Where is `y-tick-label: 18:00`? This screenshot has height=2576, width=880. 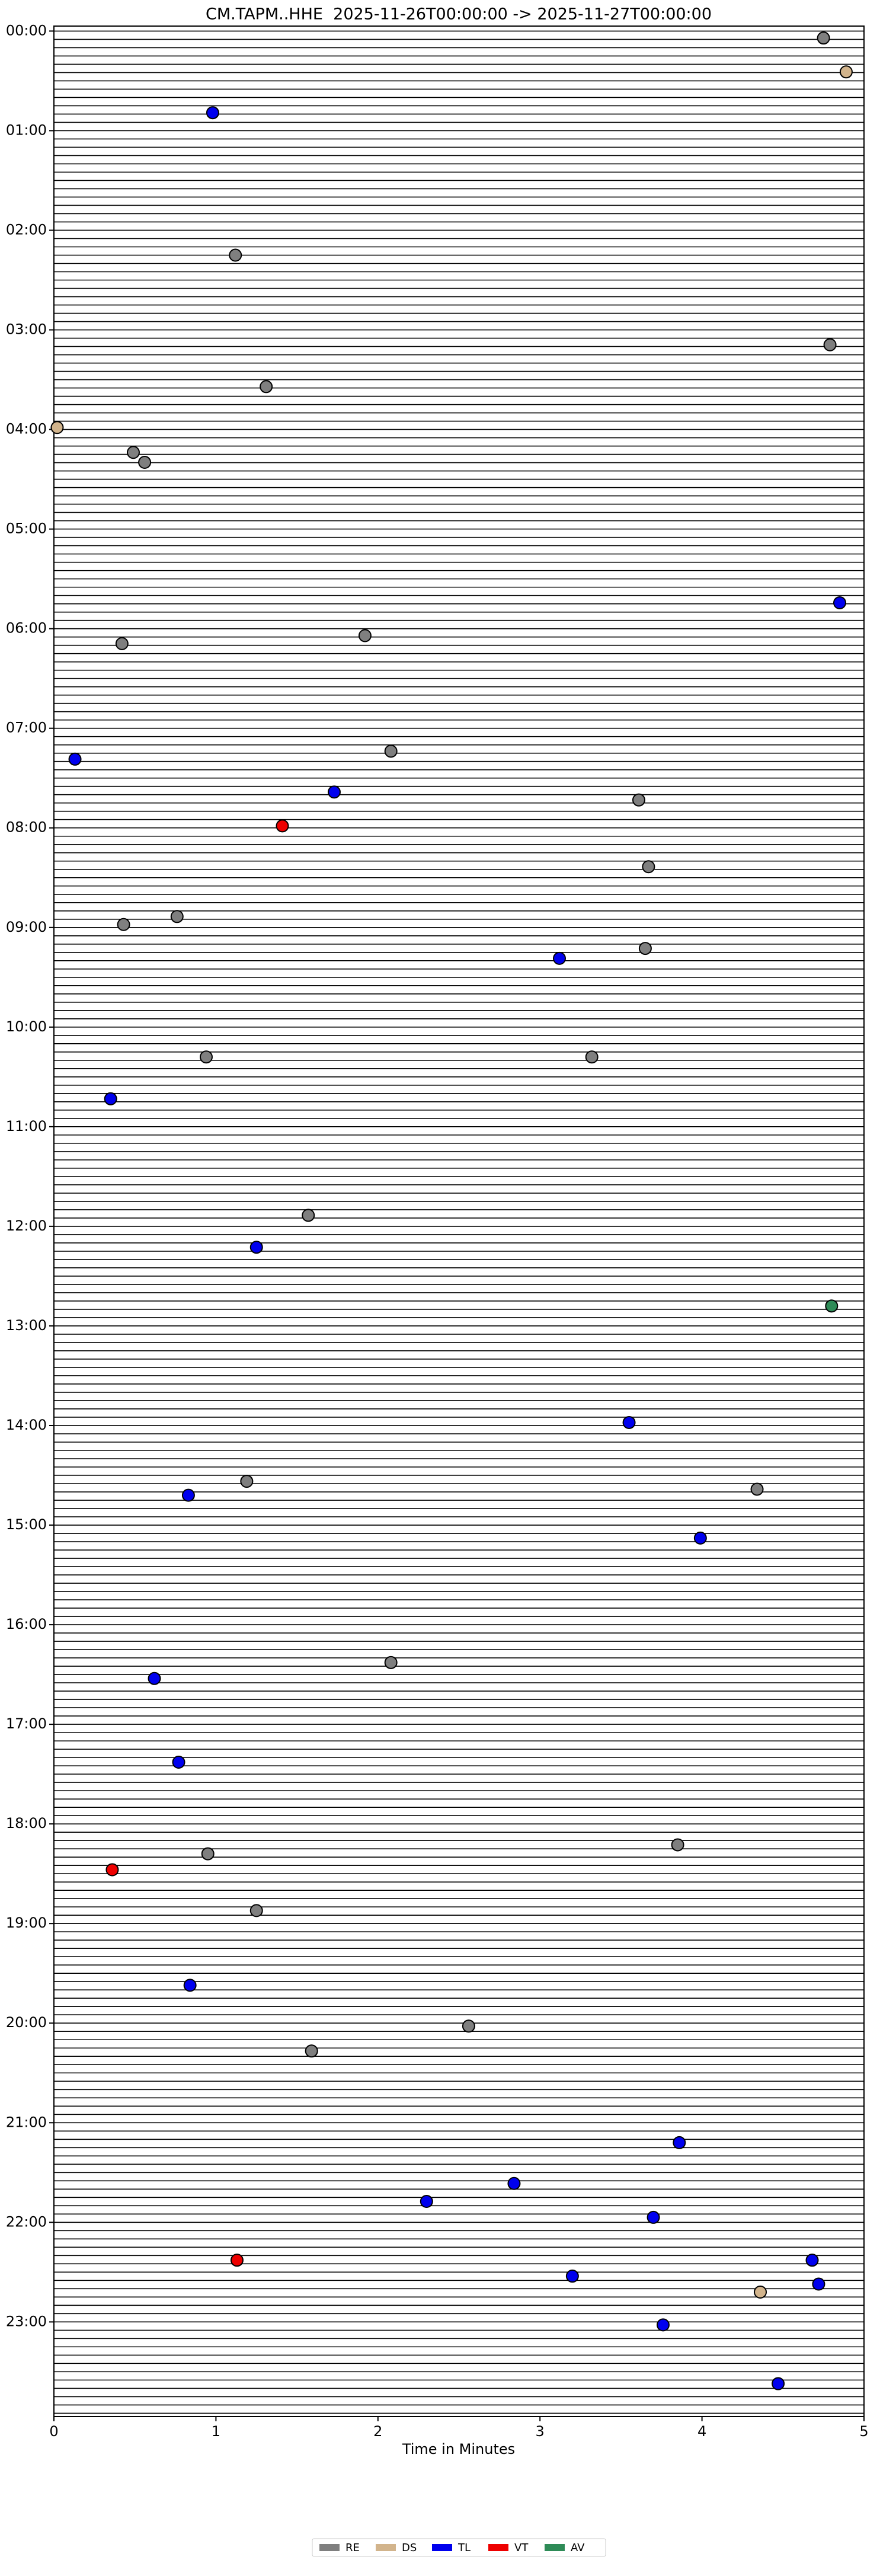 y-tick-label: 18:00 is located at coordinates (26, 1823).